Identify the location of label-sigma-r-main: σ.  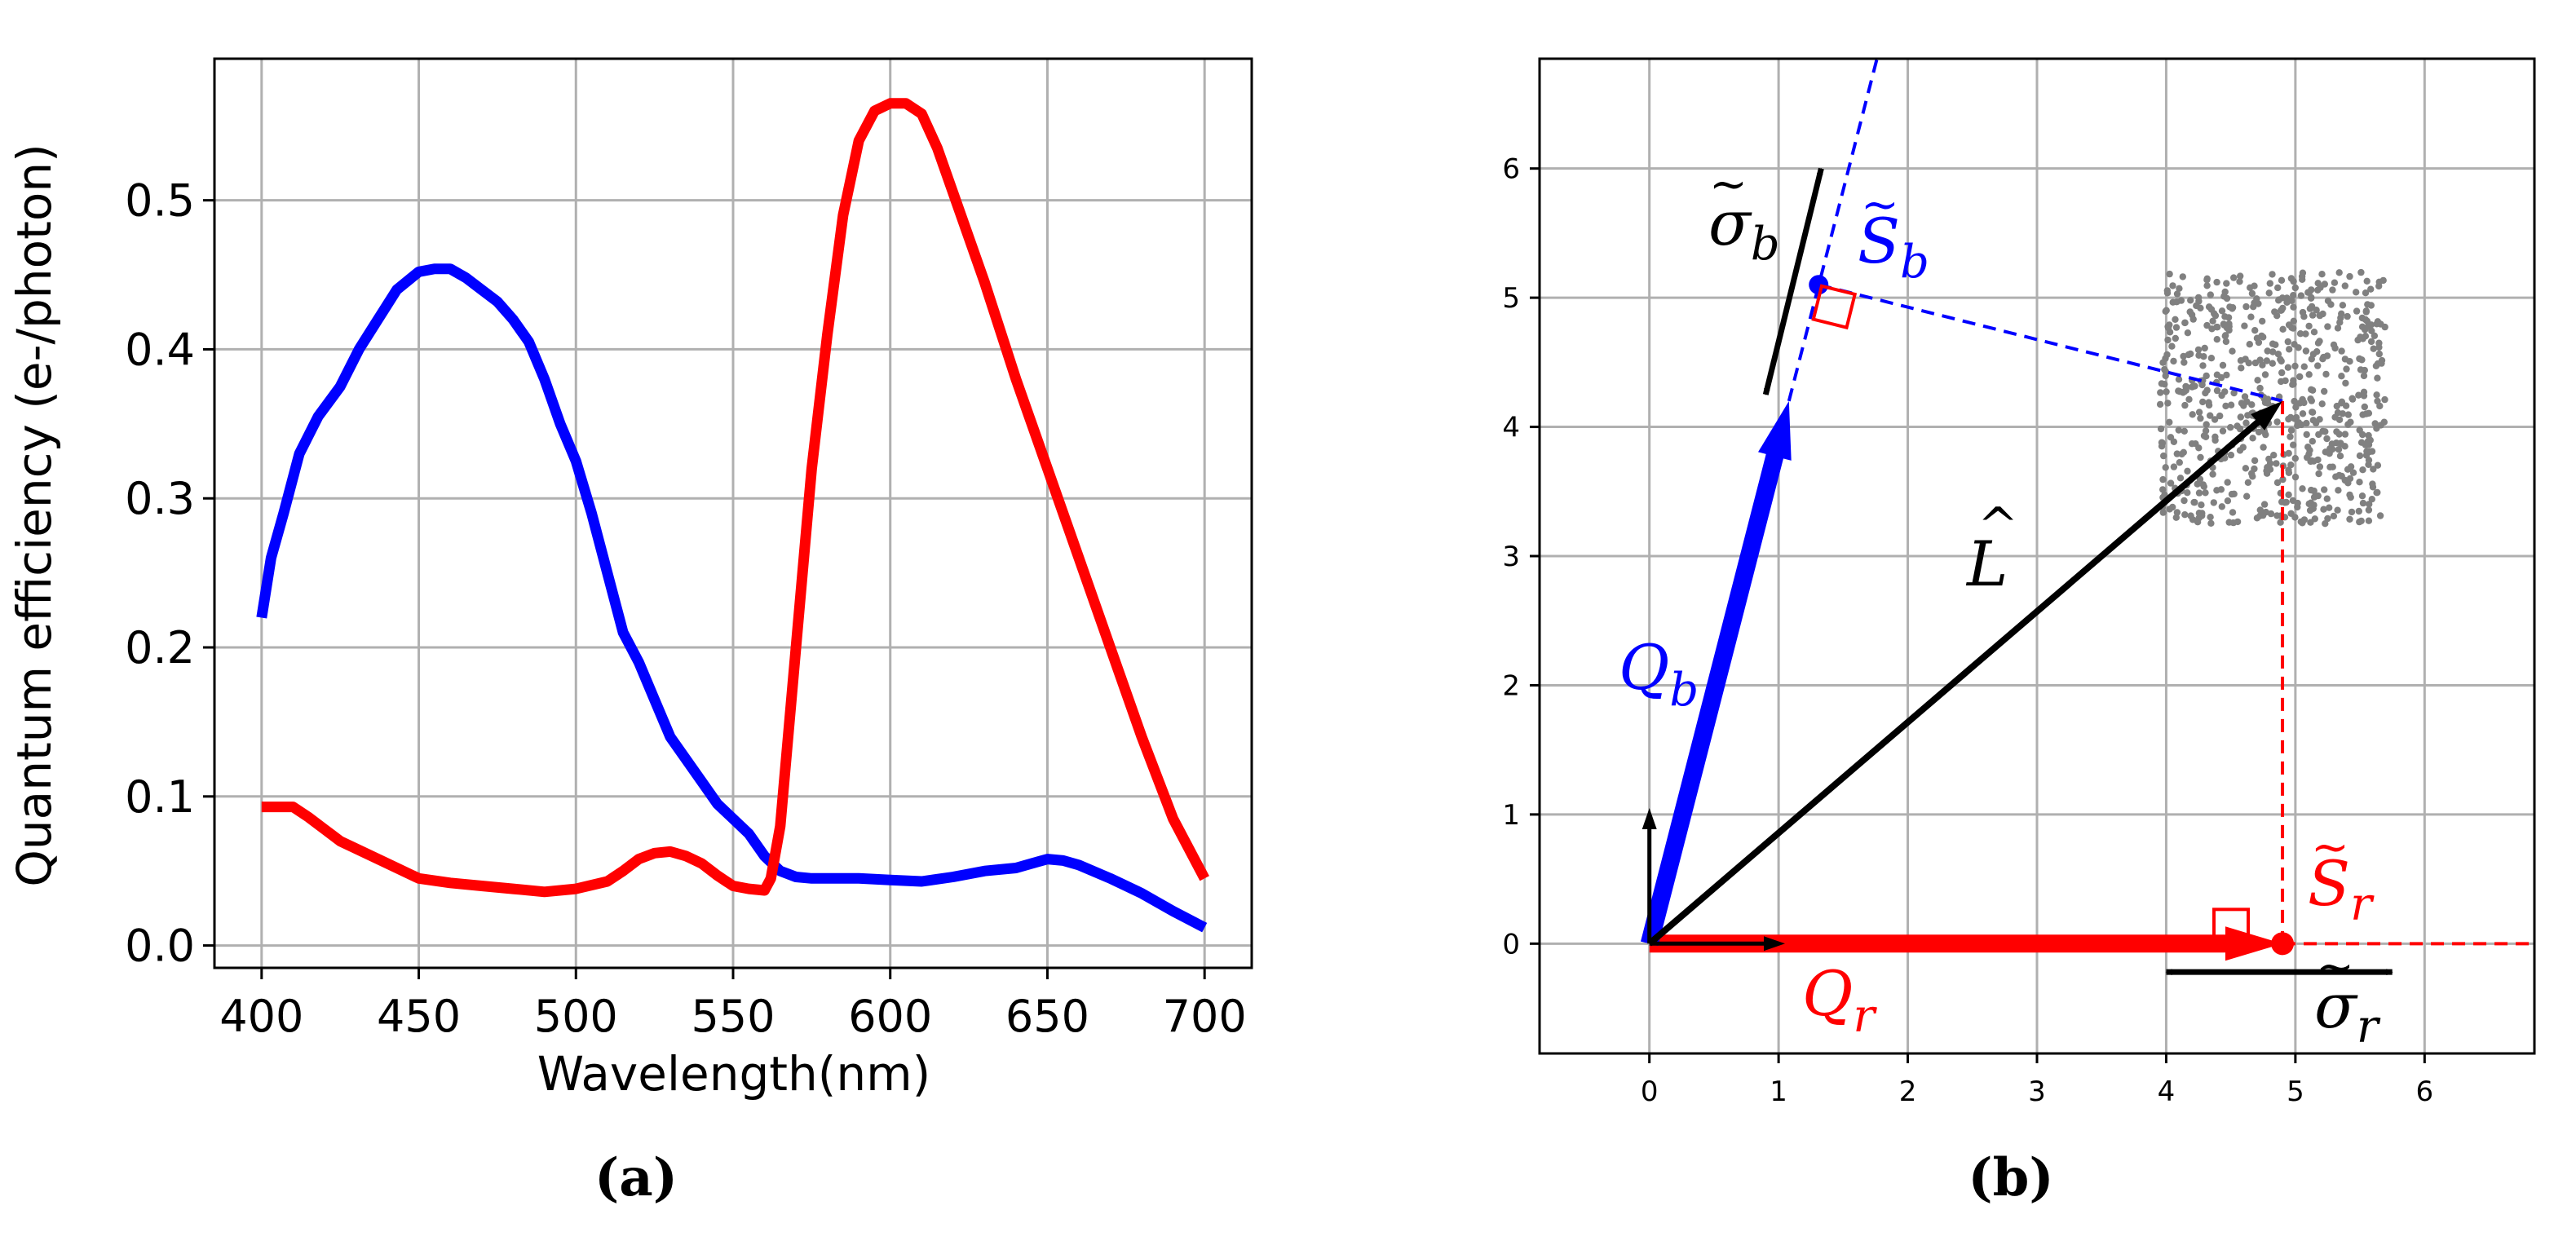
(2336, 1005).